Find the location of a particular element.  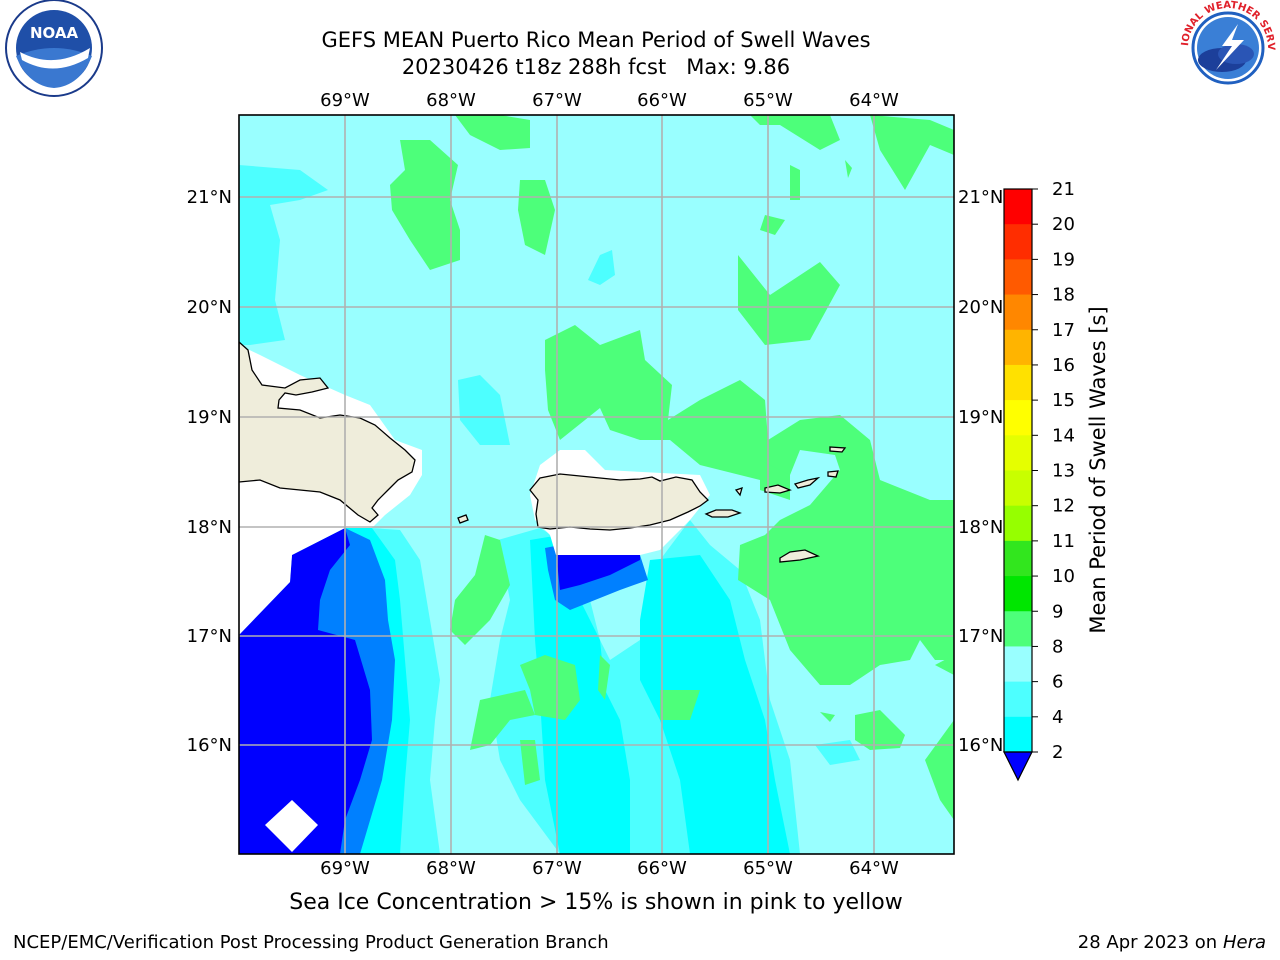

noaa-logo: NOAA is located at coordinates (54, 48).